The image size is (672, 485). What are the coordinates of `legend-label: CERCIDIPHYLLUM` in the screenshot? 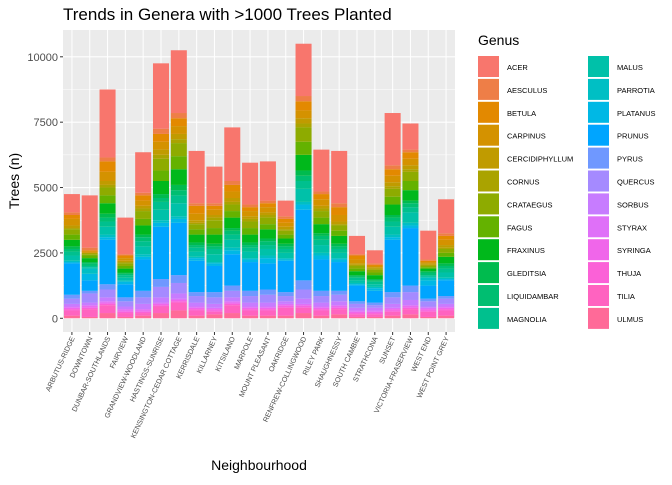 It's located at (540, 159).